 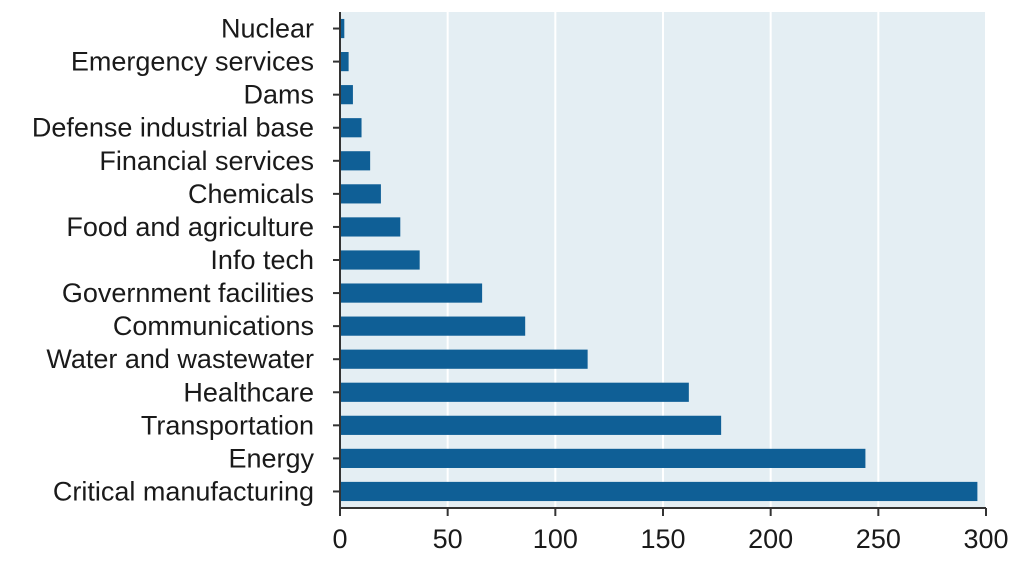 What do you see at coordinates (555, 539) in the screenshot?
I see `x-tick-label-100: 100` at bounding box center [555, 539].